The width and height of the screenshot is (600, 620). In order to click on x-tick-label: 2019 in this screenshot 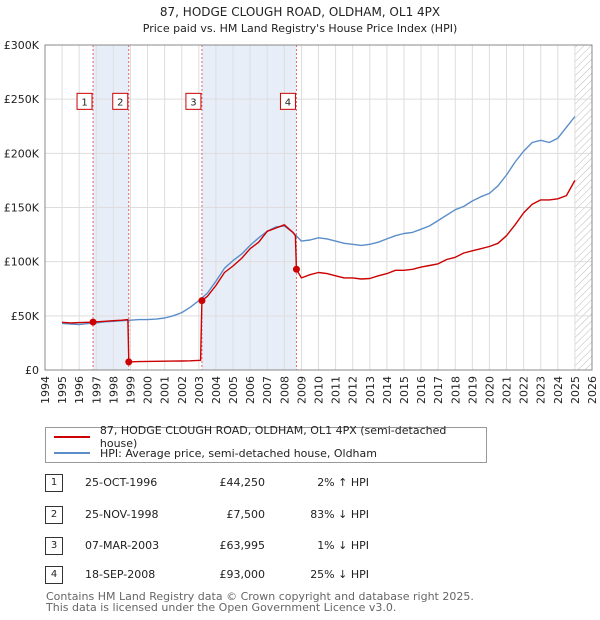, I will do `click(472, 390)`.